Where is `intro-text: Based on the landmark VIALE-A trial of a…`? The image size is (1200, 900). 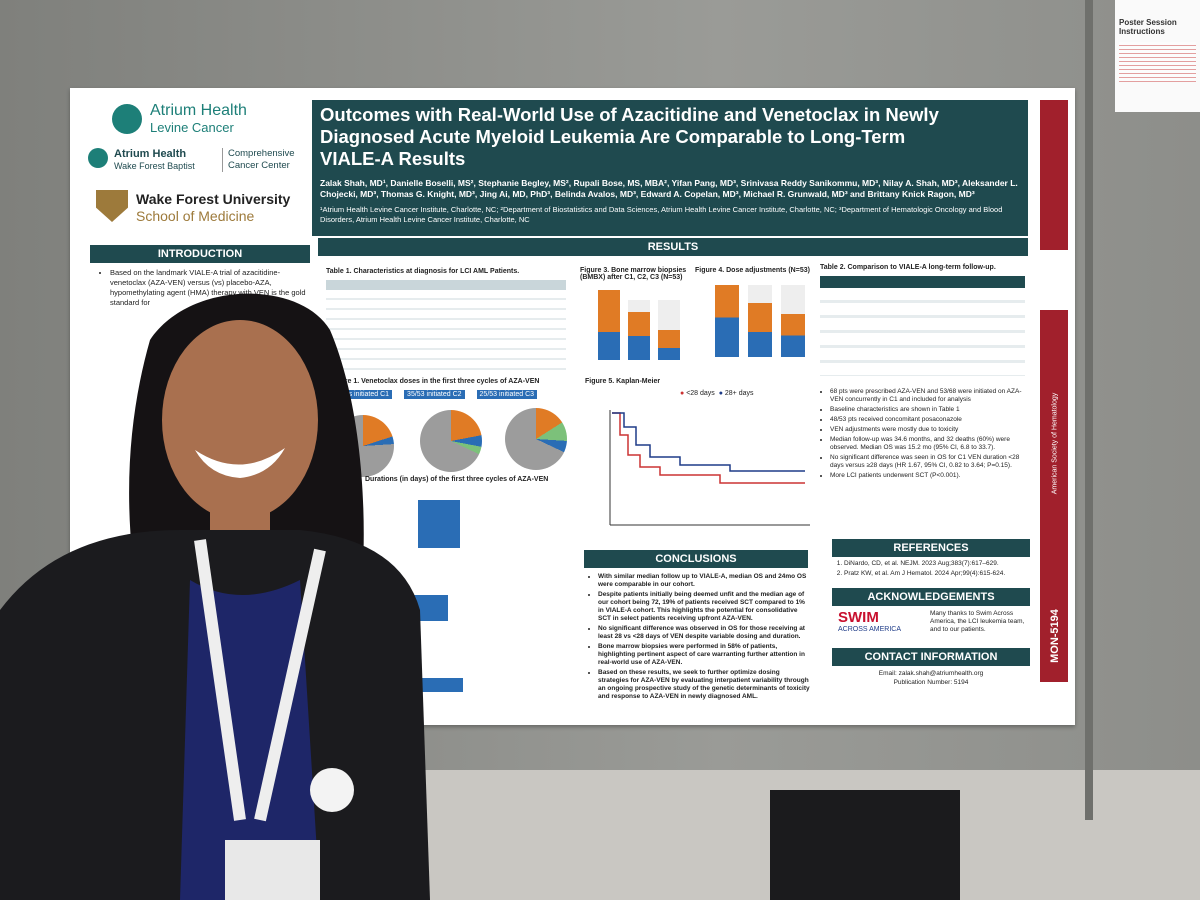
intro-text: Based on the landmark VIALE-A trial of a… is located at coordinates (204, 289).